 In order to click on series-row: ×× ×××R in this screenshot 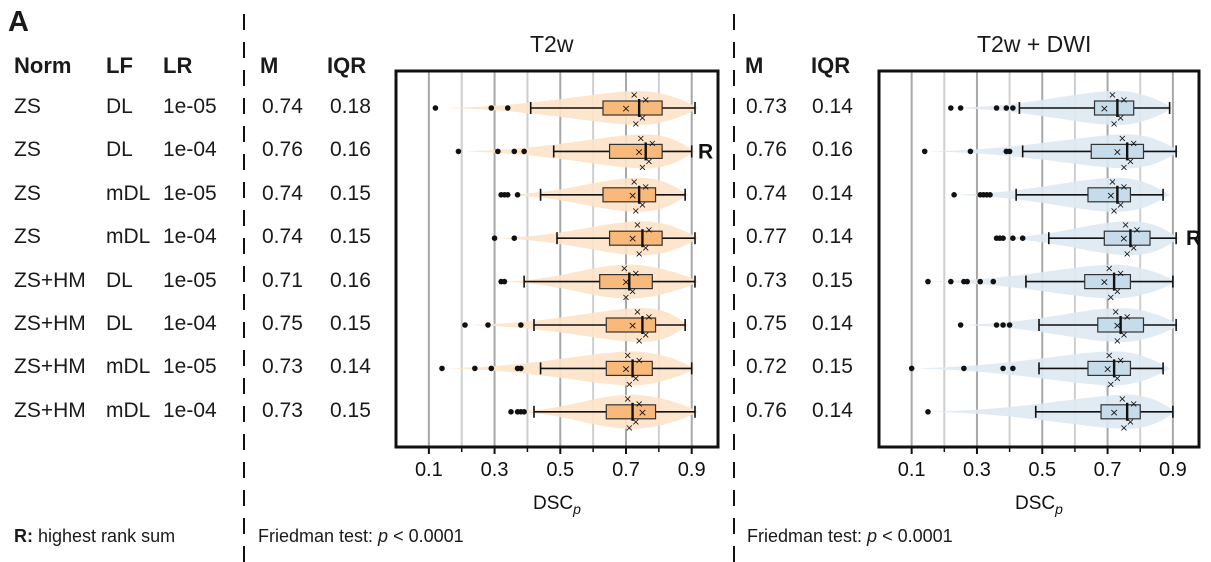, I will do `click(1097, 240)`.